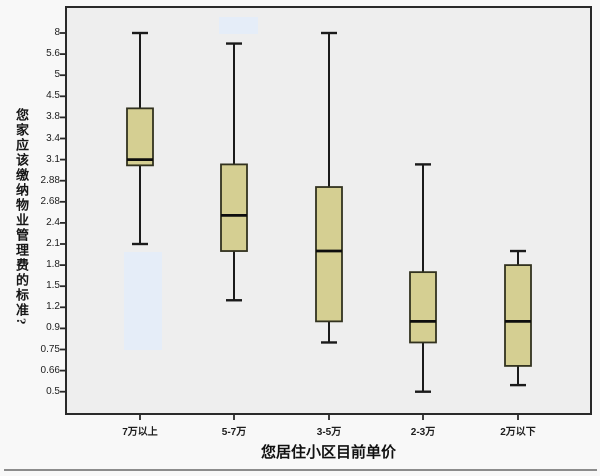 The width and height of the screenshot is (600, 476). Describe the element at coordinates (53, 391) in the screenshot. I see `y-tick-label: 0.5` at that location.